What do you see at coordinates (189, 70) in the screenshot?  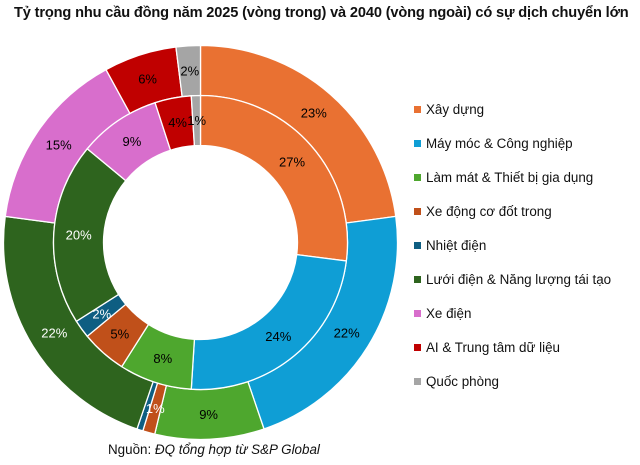 I see `label-2040-quoc-phong: 2%` at bounding box center [189, 70].